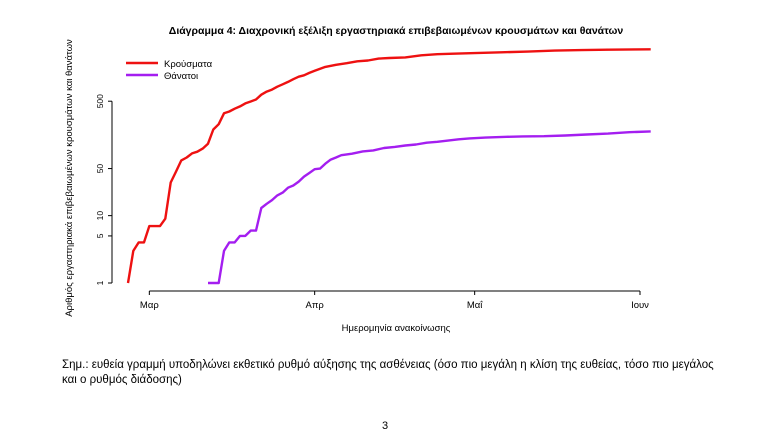 This screenshot has height=433, width=770. I want to click on x-tick-label: Απρ, so click(315, 305).